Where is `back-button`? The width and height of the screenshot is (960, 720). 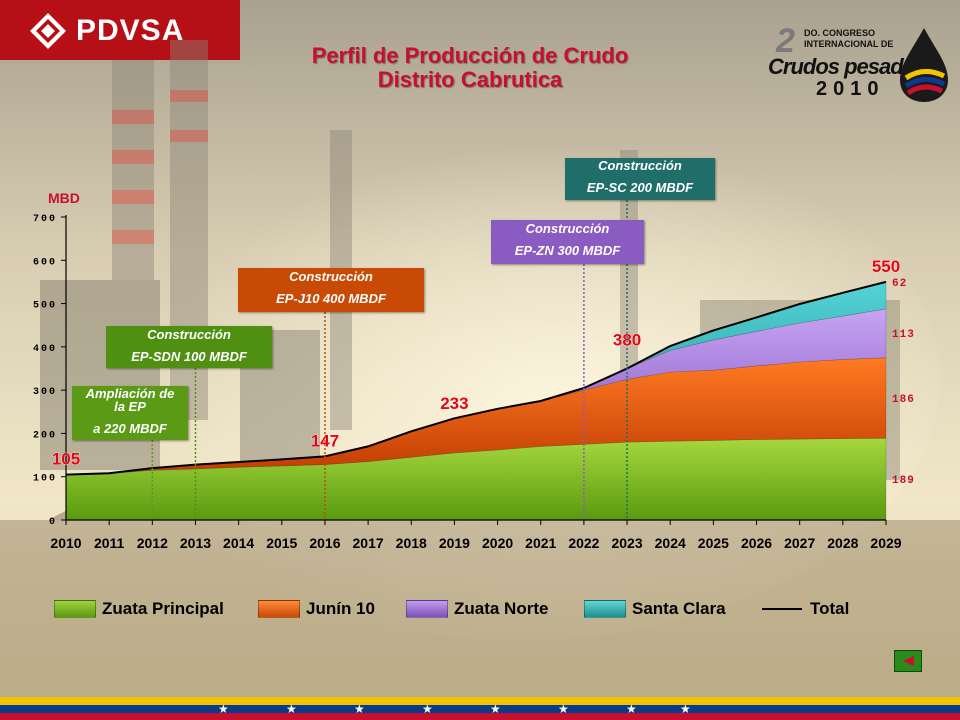
back-button is located at coordinates (908, 661).